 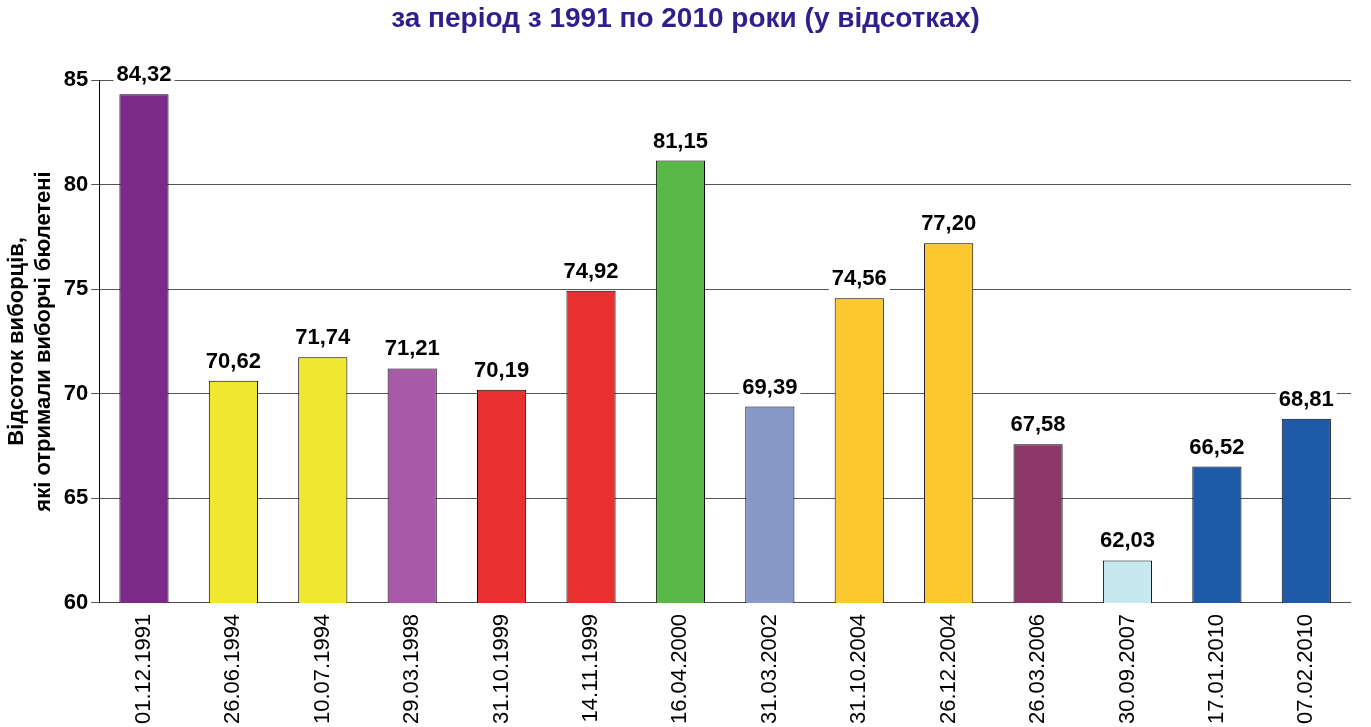 I want to click on y-tick-label: 65, so click(x=76, y=497).